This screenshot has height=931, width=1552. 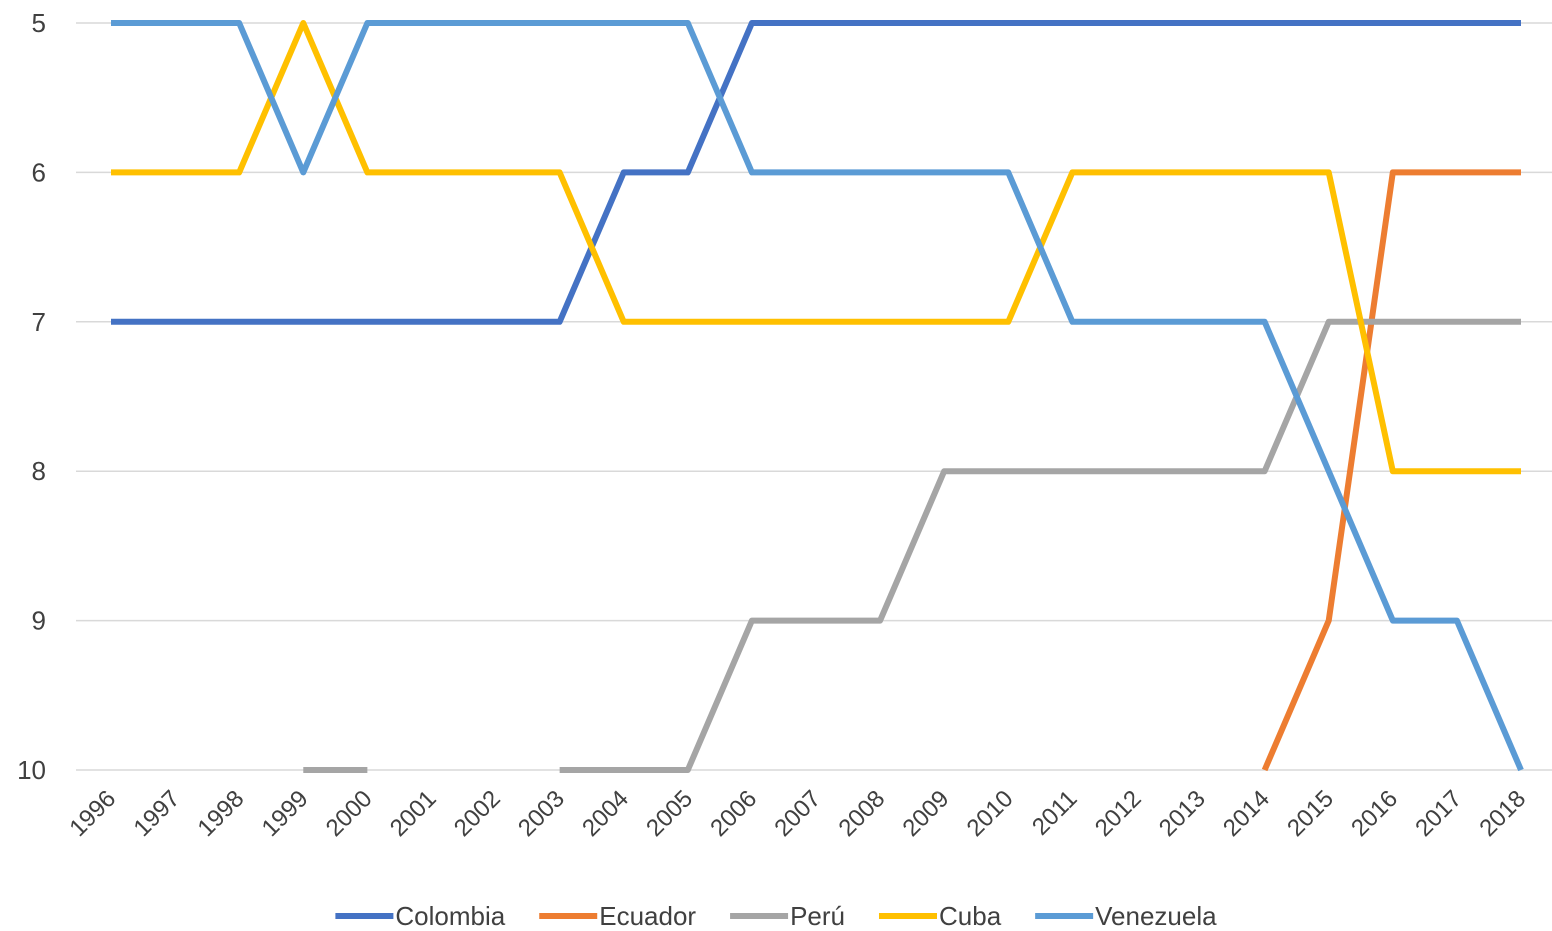 I want to click on x-tick-label: 2015, so click(x=1310, y=813).